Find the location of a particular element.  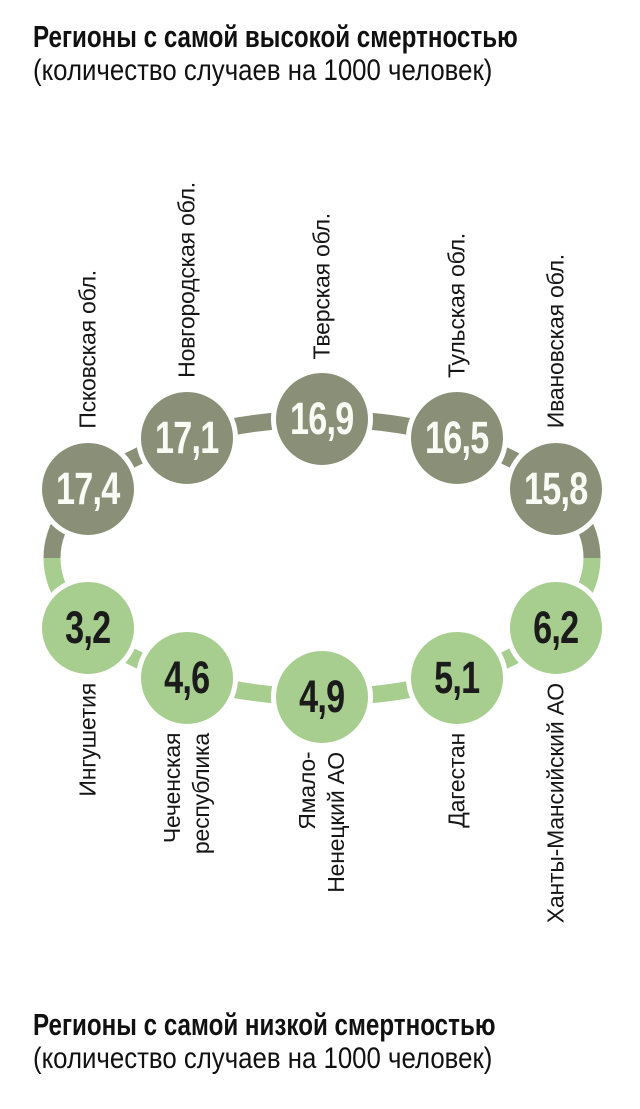

region-circle-low: 5,1 is located at coordinates (457, 678).